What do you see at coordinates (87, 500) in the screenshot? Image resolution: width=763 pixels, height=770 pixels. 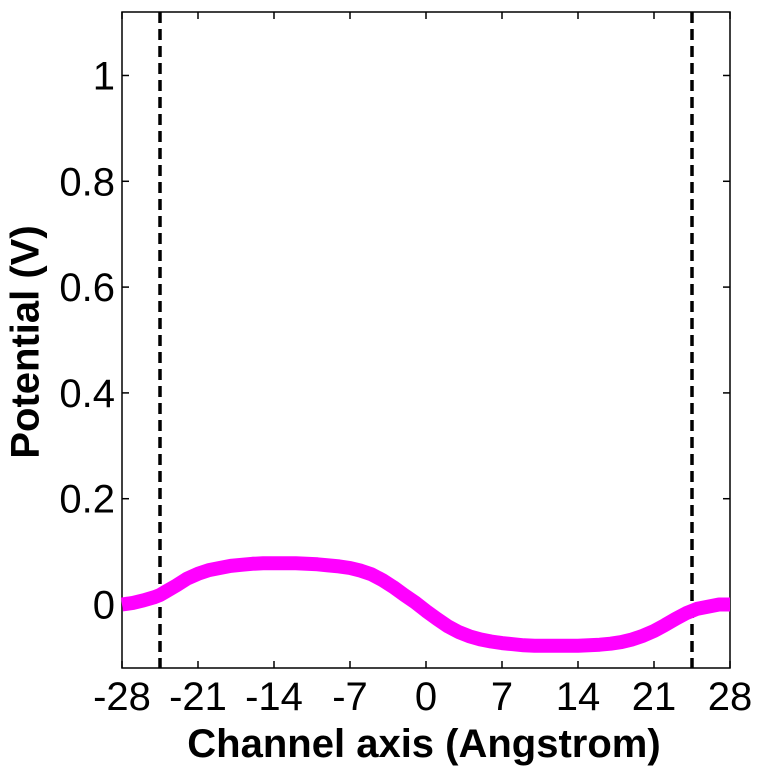 I see `y-tick-label: 0.2` at bounding box center [87, 500].